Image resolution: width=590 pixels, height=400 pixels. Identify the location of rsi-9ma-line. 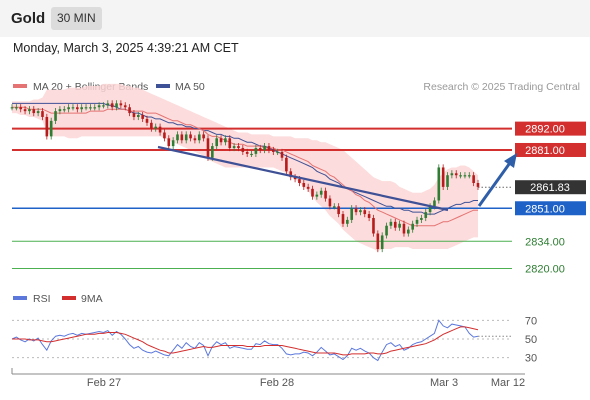
(245, 341).